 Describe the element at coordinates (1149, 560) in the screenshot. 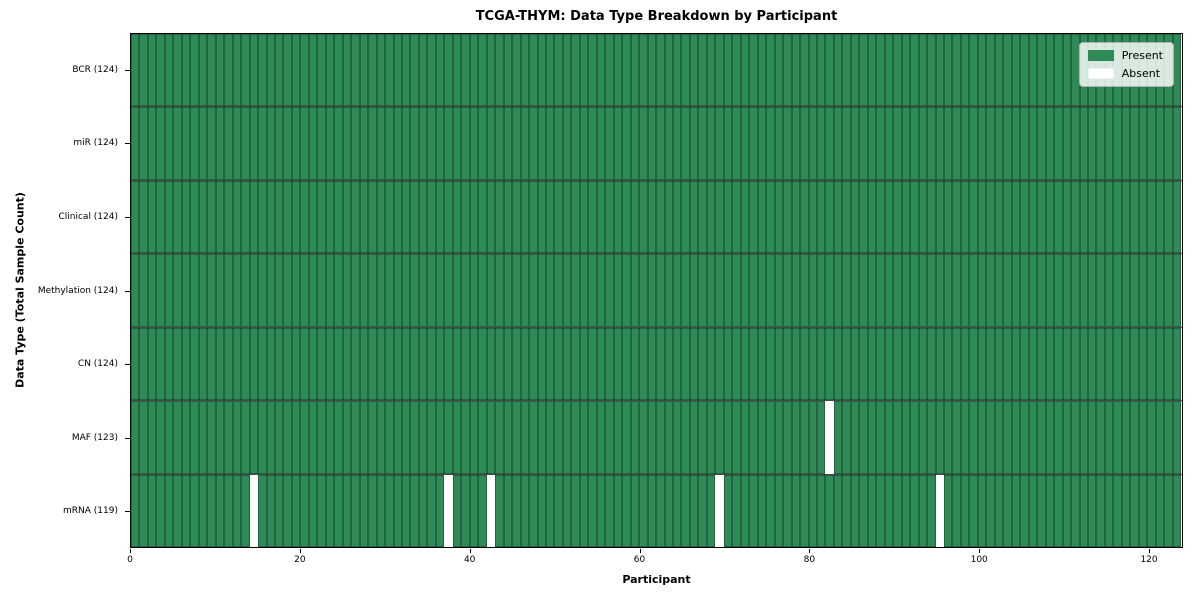

I see `x-tick-label: 120` at that location.